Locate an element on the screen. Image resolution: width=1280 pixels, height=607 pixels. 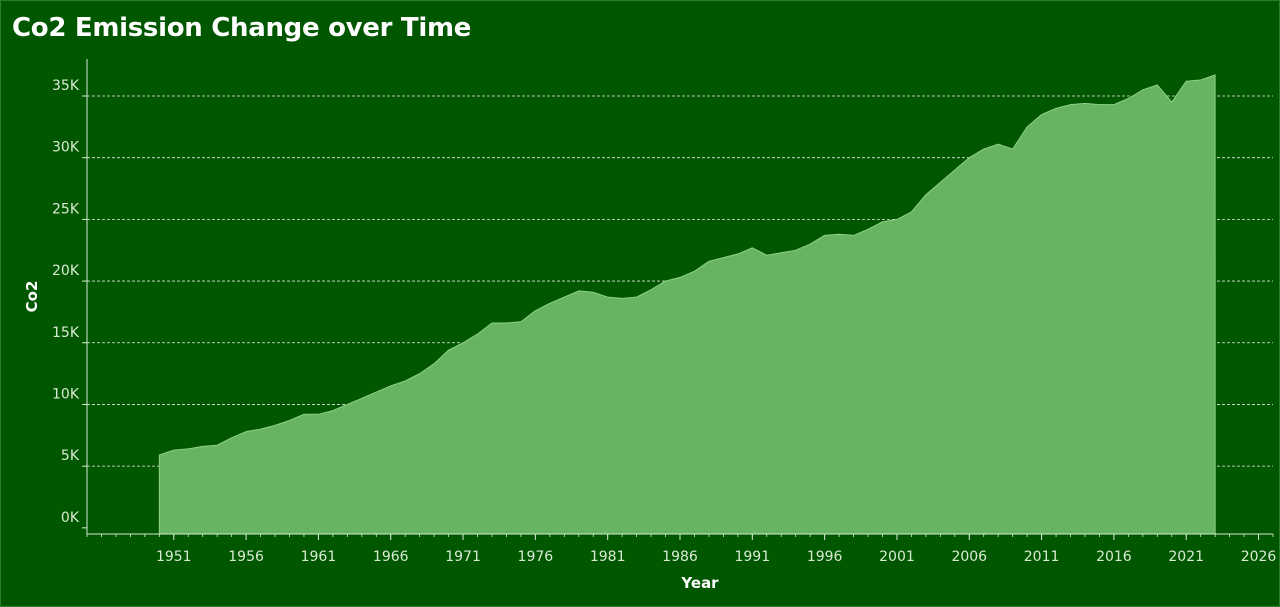
x-tick-label: 2011 is located at coordinates (1042, 557).